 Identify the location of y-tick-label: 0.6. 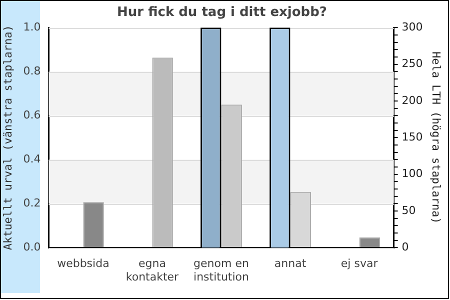
(32, 115).